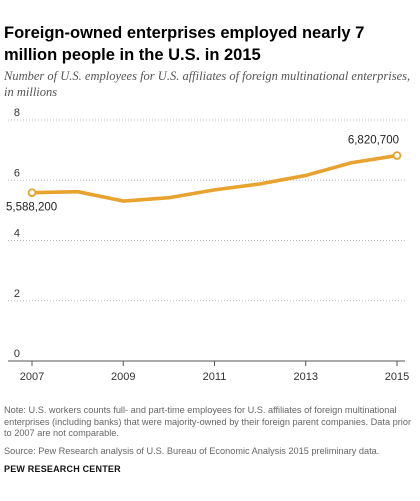  I want to click on x-tick-label: 2011, so click(215, 377).